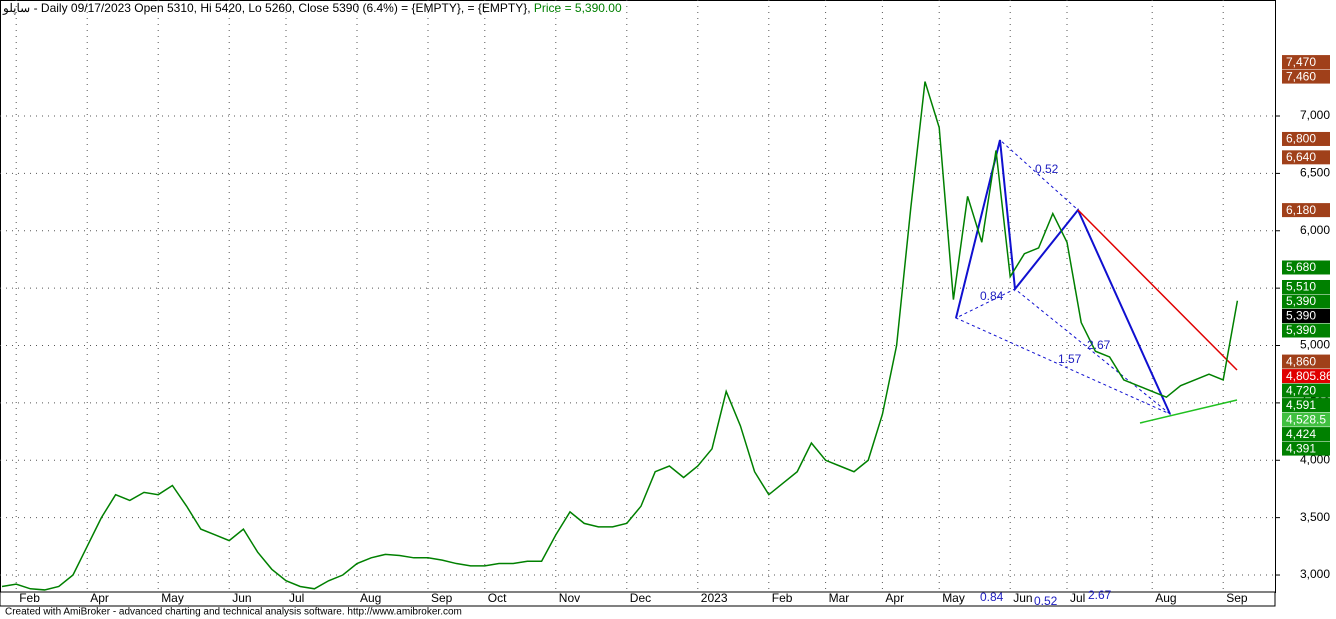 The height and width of the screenshot is (619, 1336). I want to click on y-tick-label: 7,000, so click(1315, 115).